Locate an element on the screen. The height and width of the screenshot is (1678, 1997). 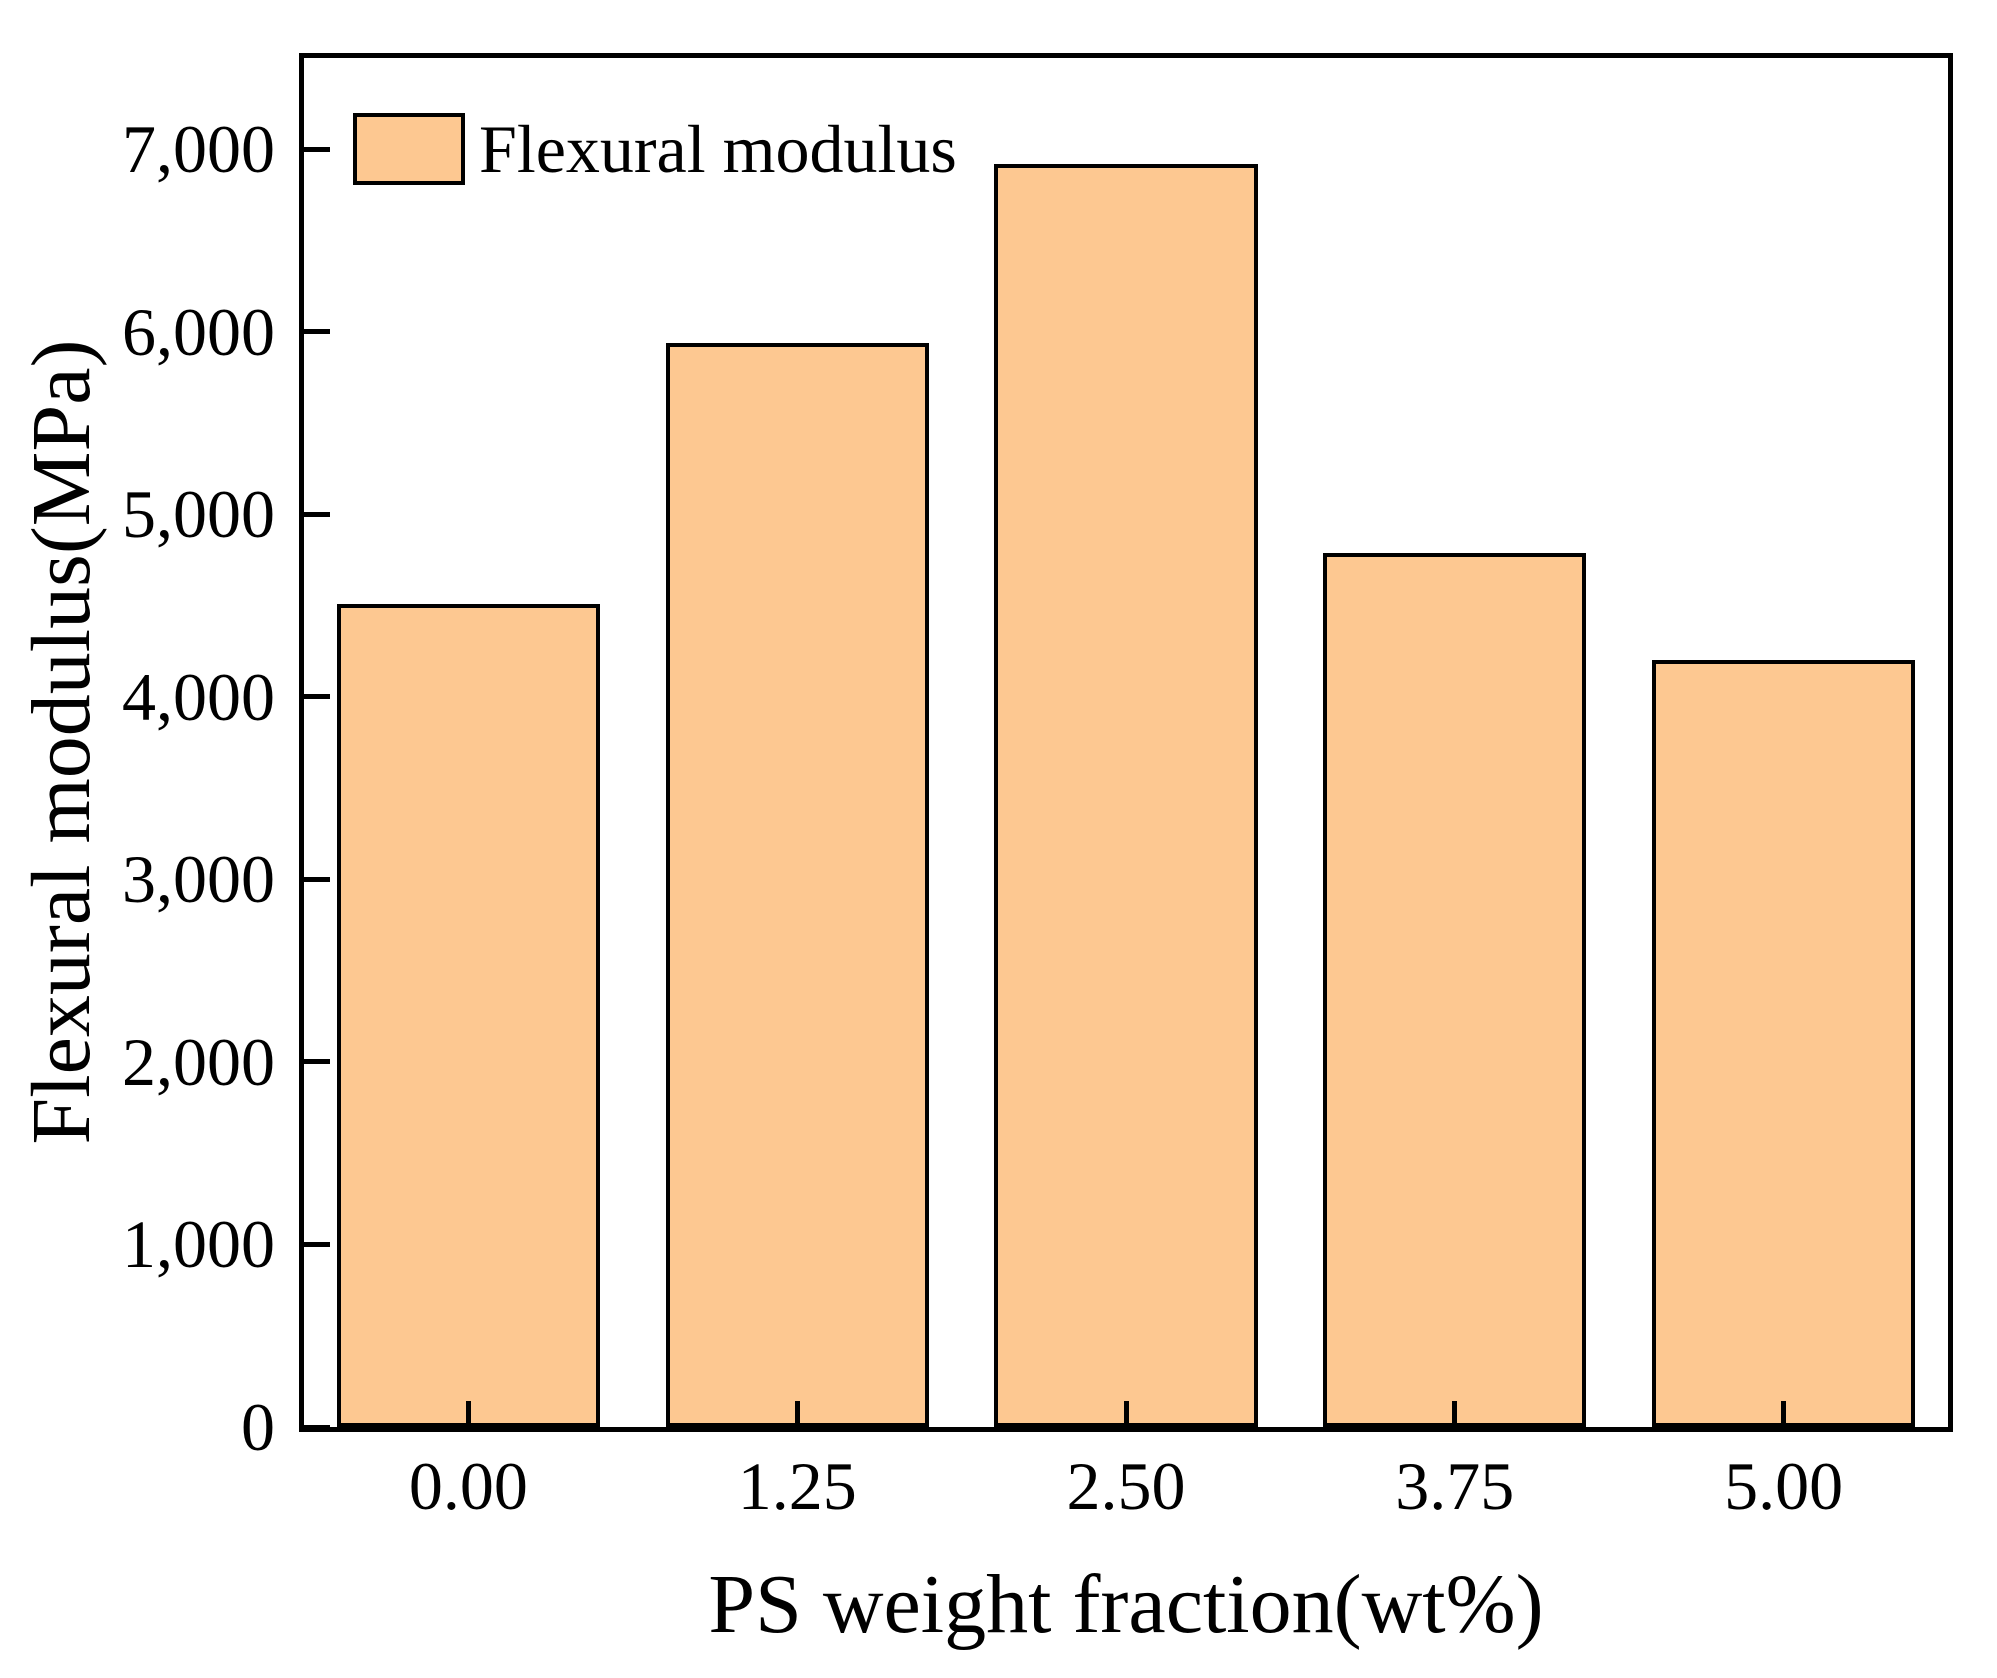
x-tick-label: 1.25 is located at coordinates (797, 1486).